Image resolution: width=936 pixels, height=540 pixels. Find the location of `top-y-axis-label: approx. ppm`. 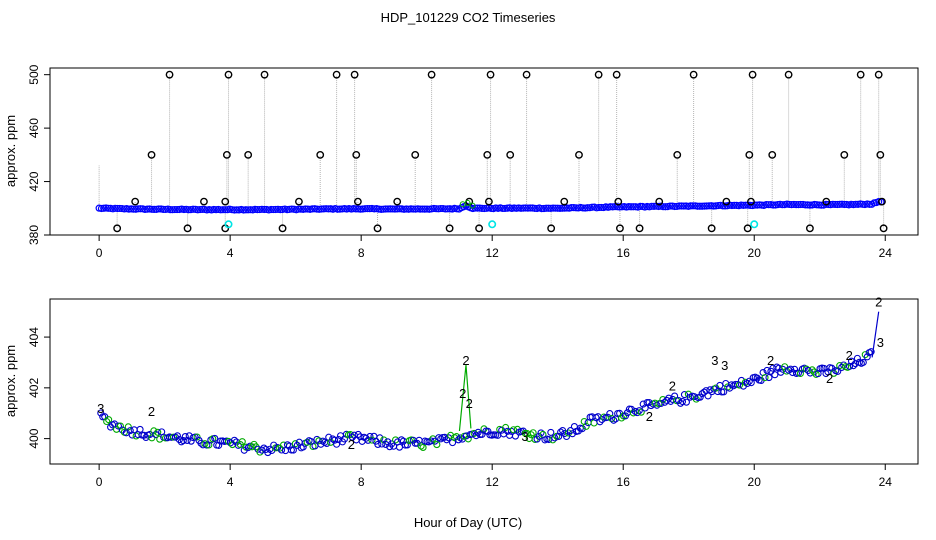

top-y-axis-label: approx. ppm is located at coordinates (10, 151).